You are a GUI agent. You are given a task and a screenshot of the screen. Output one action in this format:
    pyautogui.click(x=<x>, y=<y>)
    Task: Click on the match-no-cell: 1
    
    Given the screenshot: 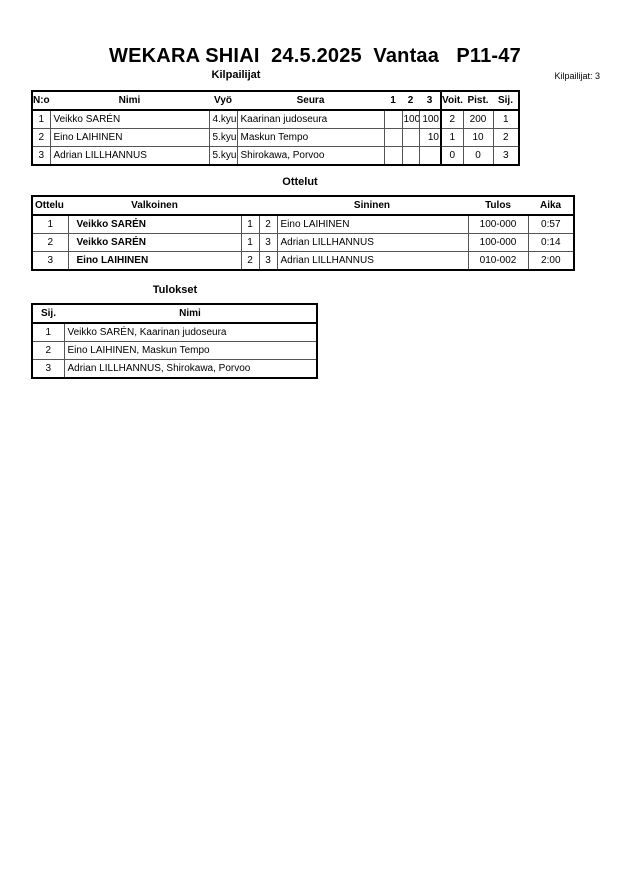 What is the action you would take?
    pyautogui.click(x=50, y=224)
    